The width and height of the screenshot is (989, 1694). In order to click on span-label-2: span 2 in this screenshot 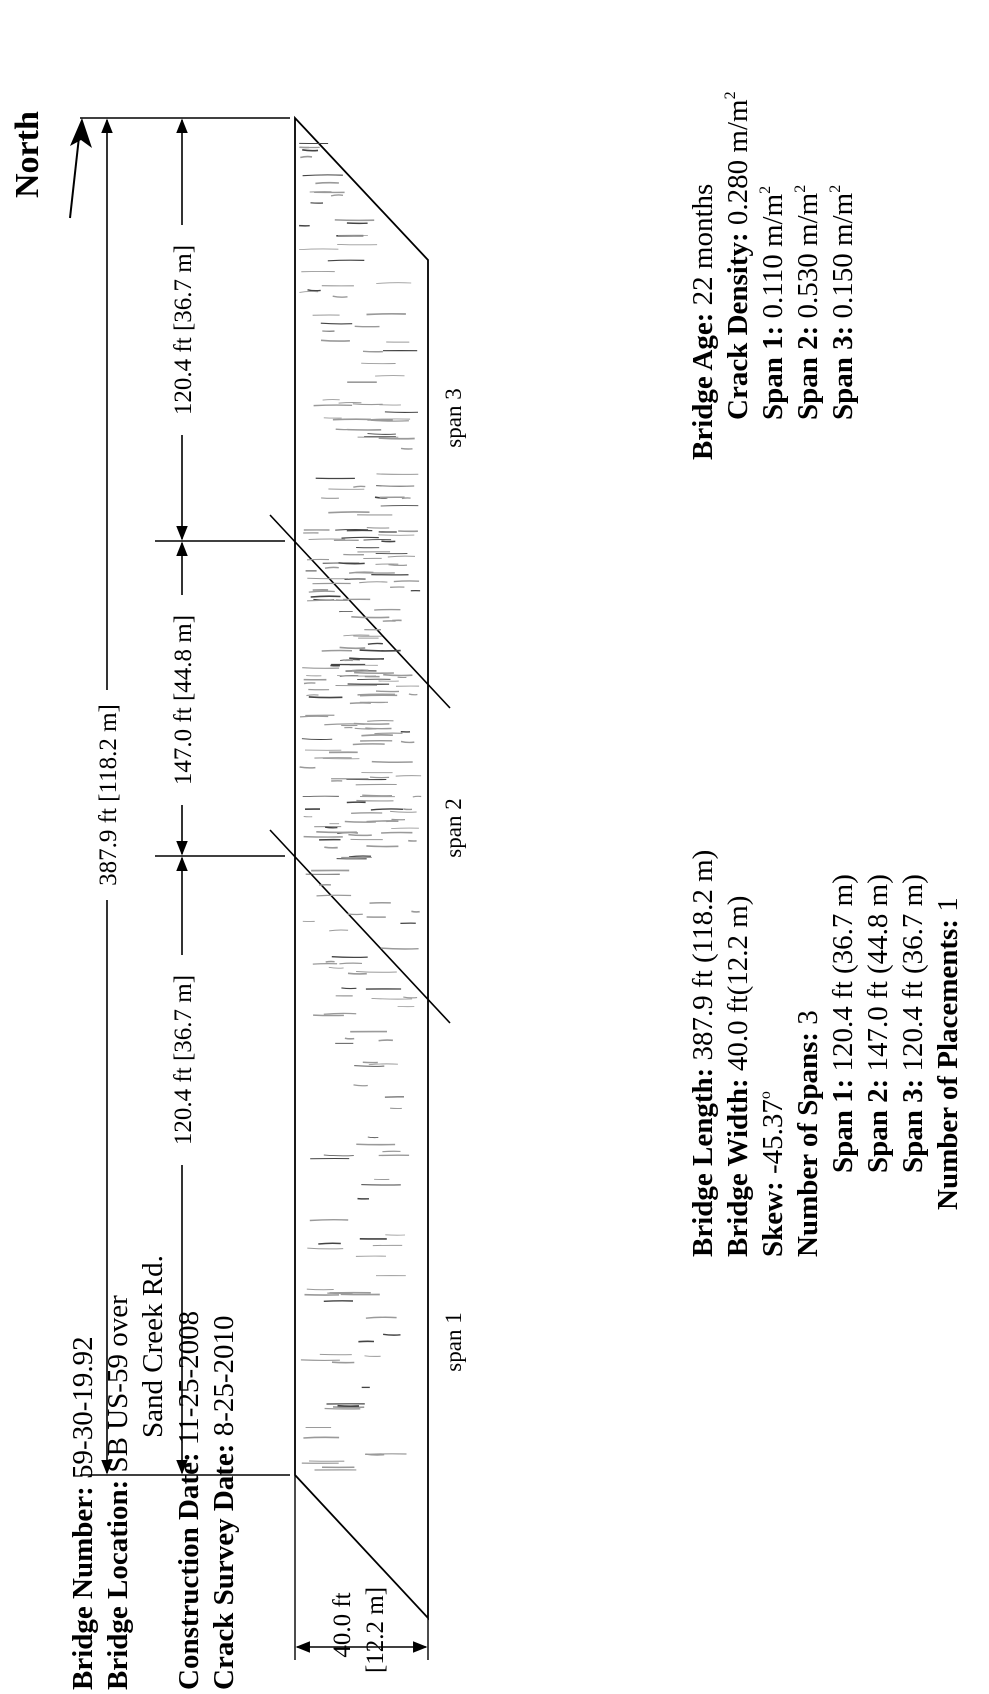, I will do `click(453, 827)`.